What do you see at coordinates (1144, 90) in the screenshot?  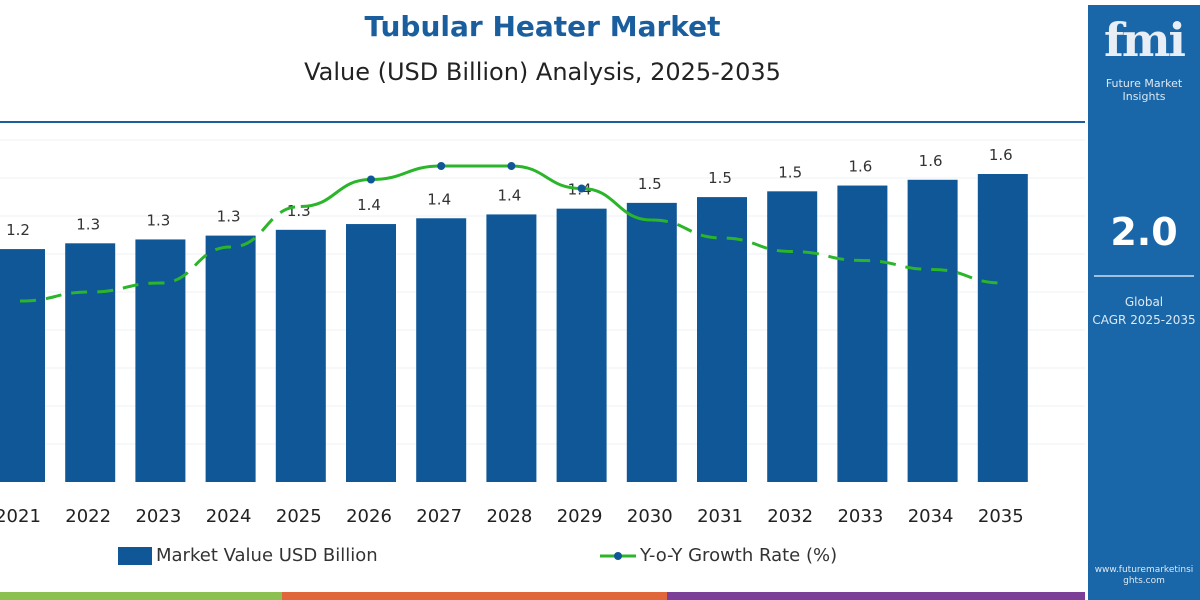 I see `brand-name: Future Market Insights` at bounding box center [1144, 90].